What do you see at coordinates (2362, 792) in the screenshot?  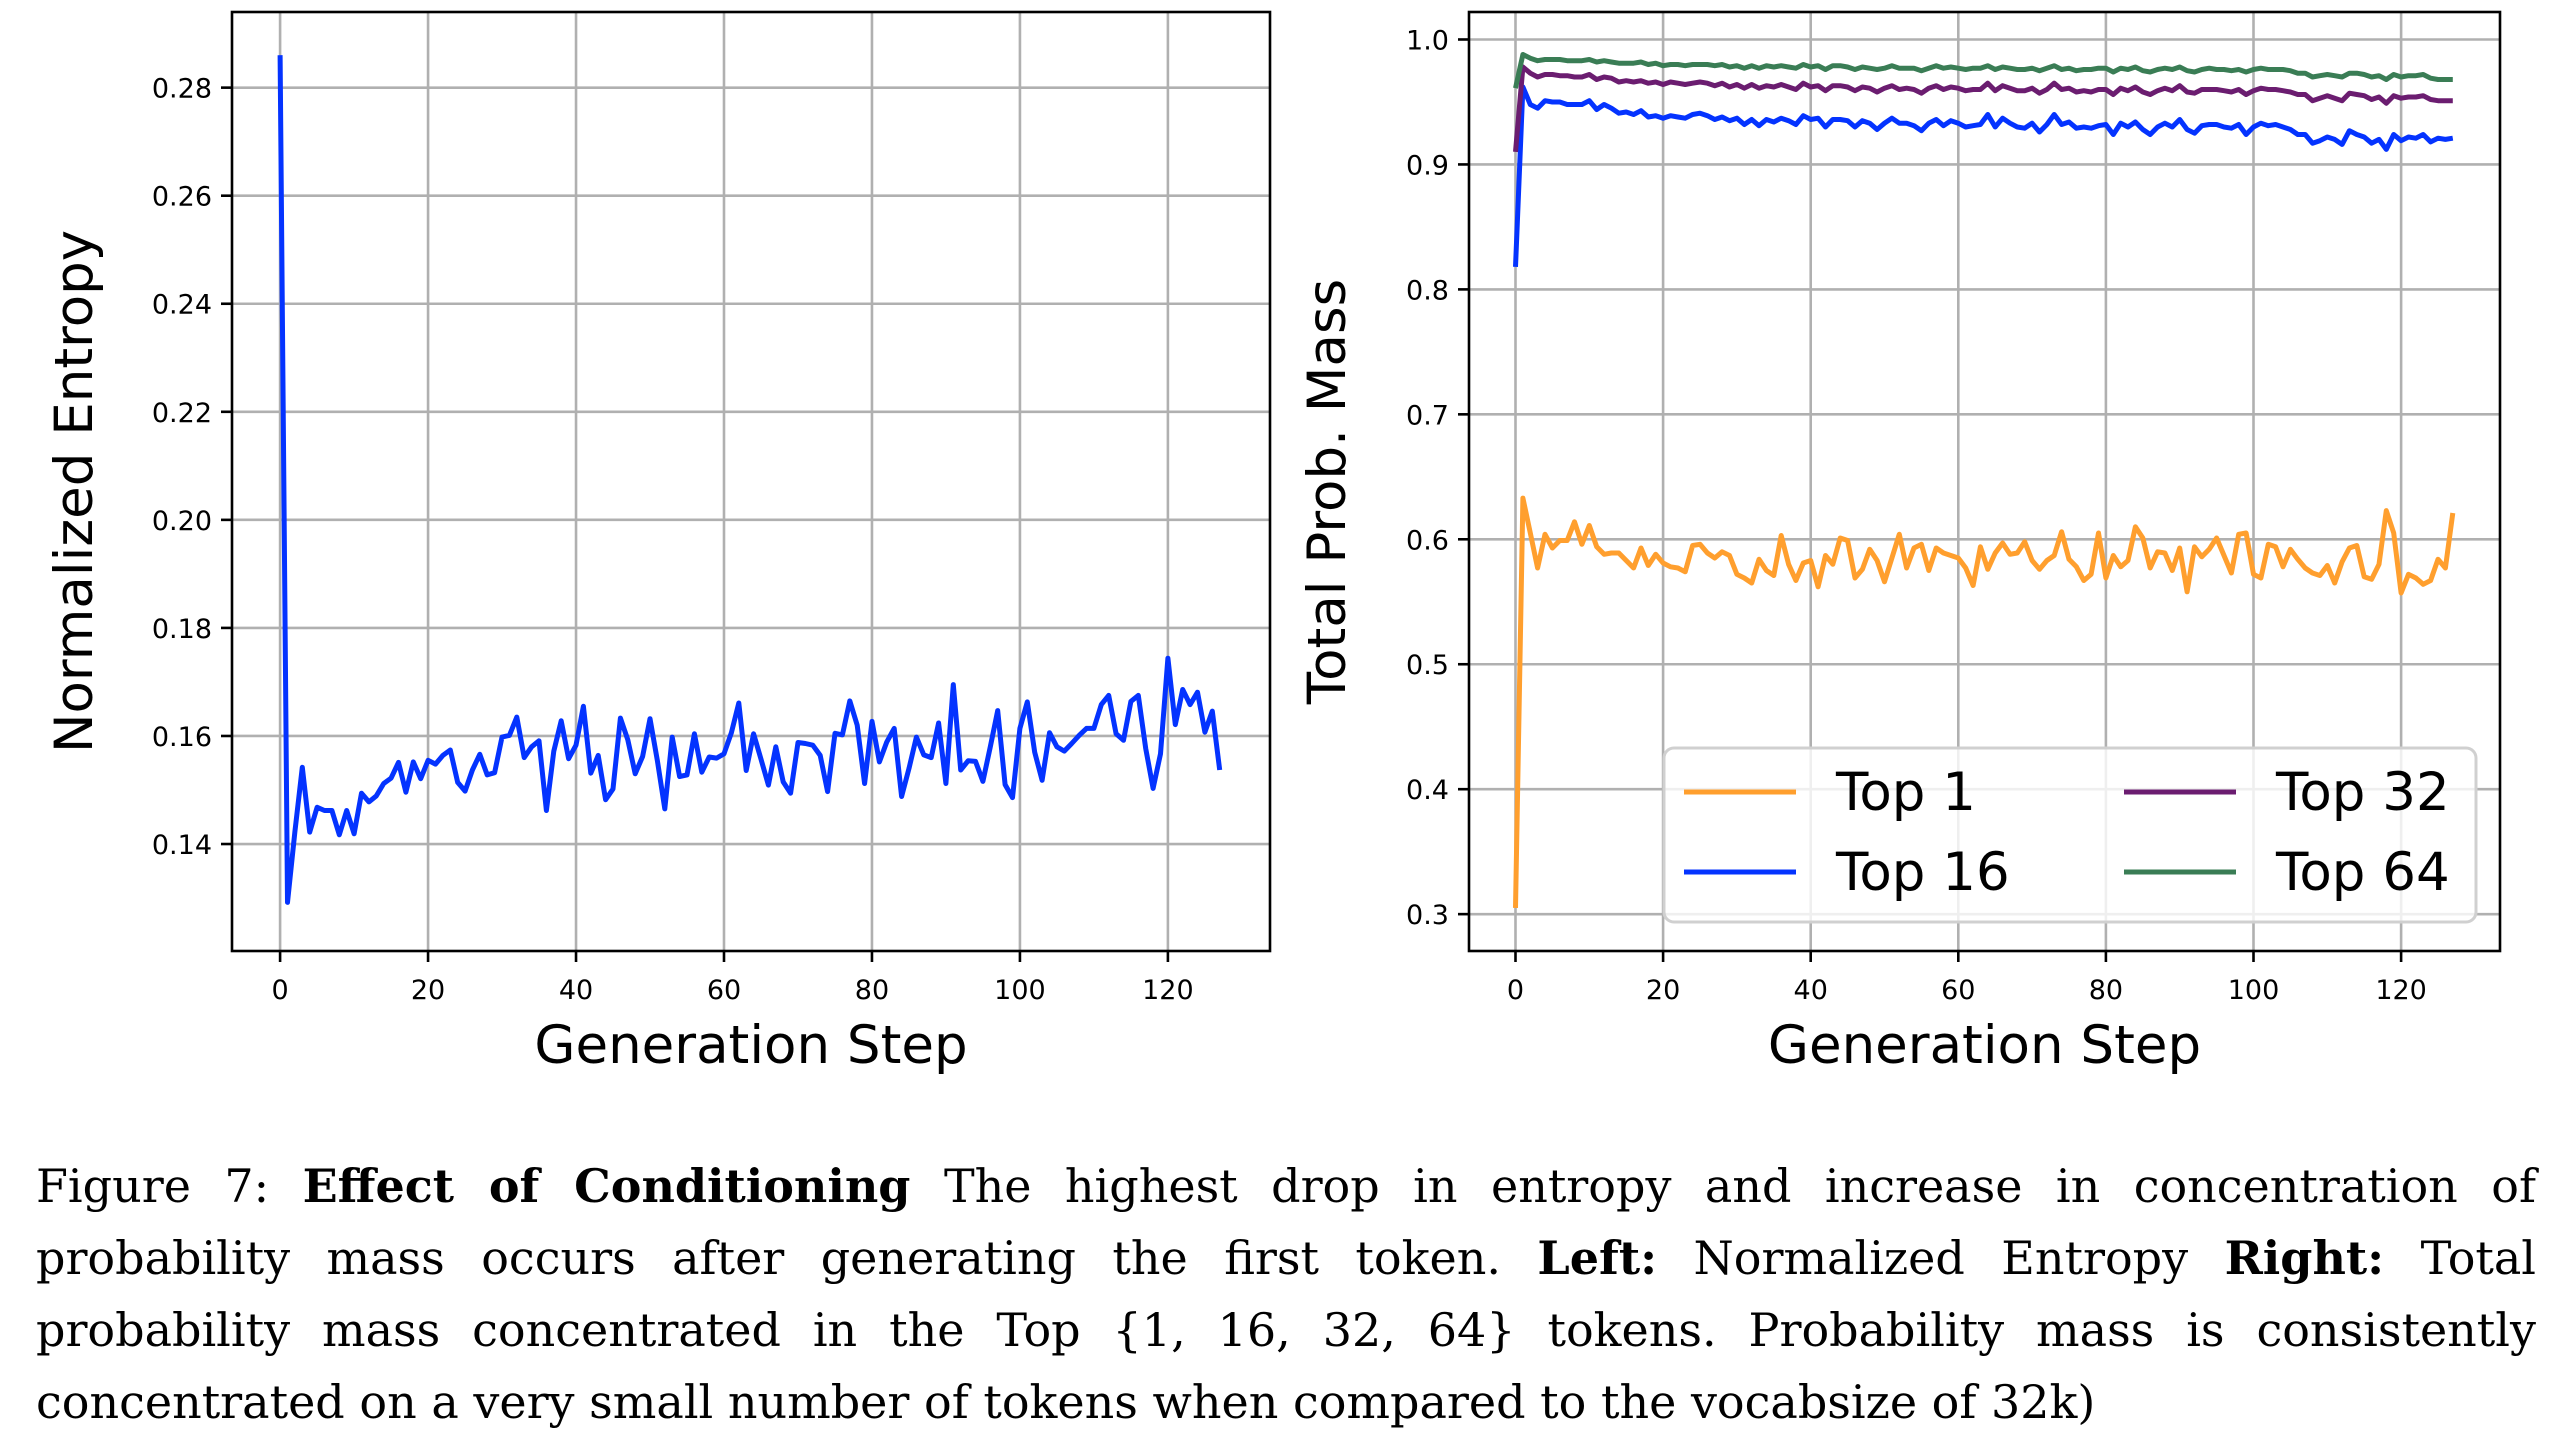 I see `legend-label: Top 32` at bounding box center [2362, 792].